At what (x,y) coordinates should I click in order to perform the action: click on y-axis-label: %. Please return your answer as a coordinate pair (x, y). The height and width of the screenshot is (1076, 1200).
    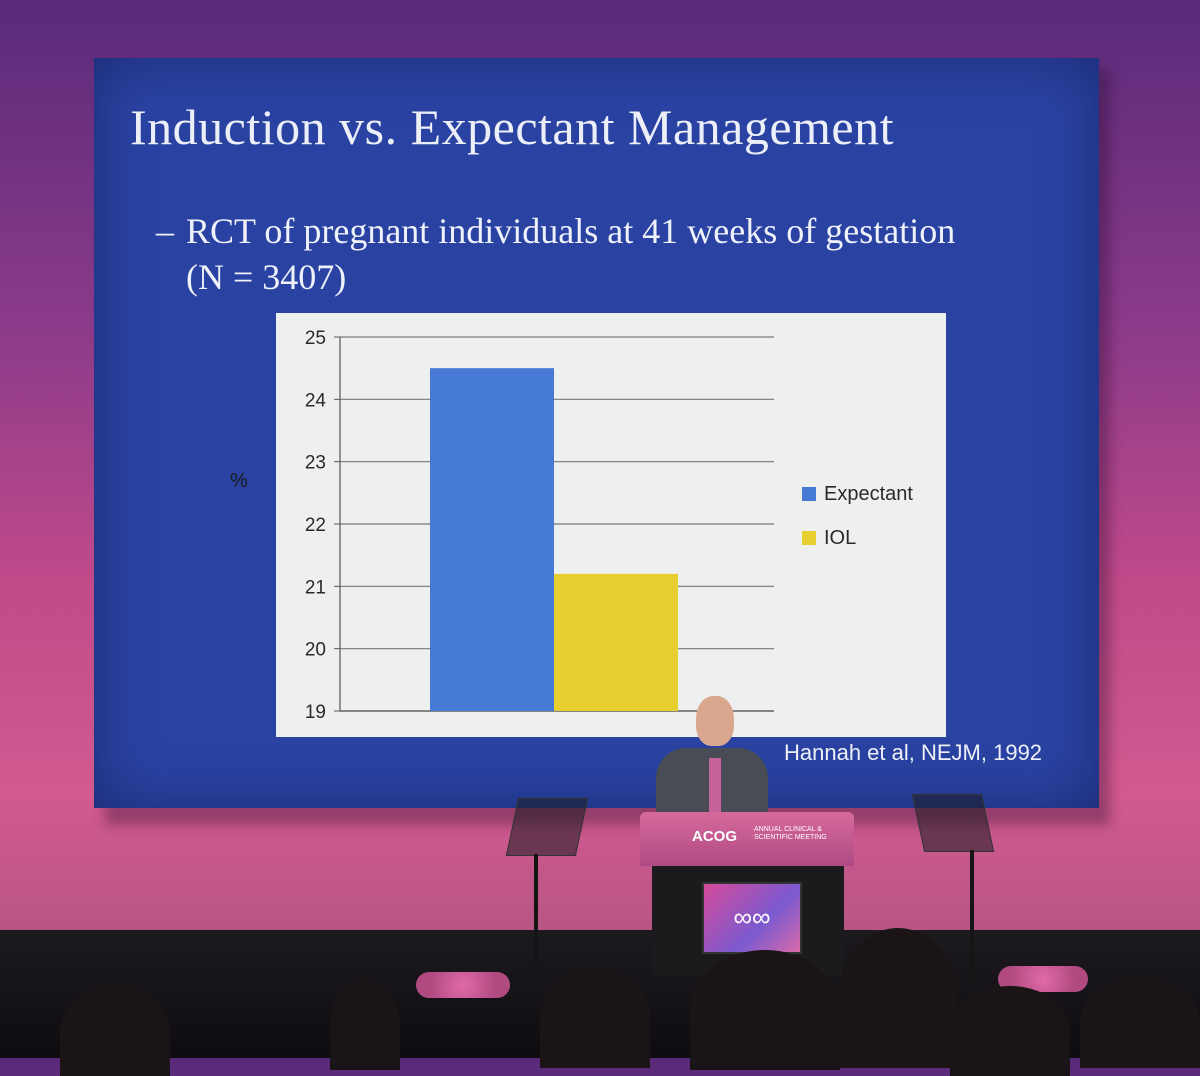
    Looking at the image, I should click on (239, 481).